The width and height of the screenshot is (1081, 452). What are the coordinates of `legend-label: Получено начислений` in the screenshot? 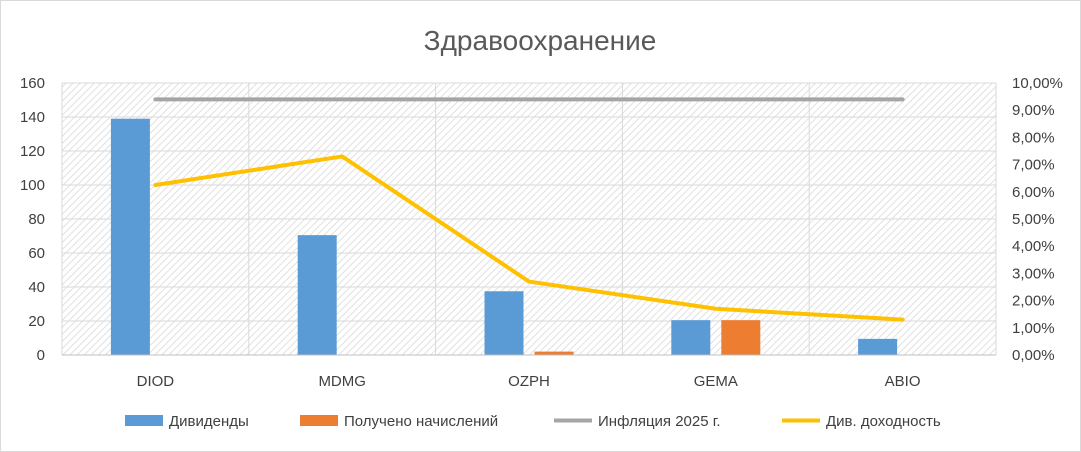 It's located at (421, 421).